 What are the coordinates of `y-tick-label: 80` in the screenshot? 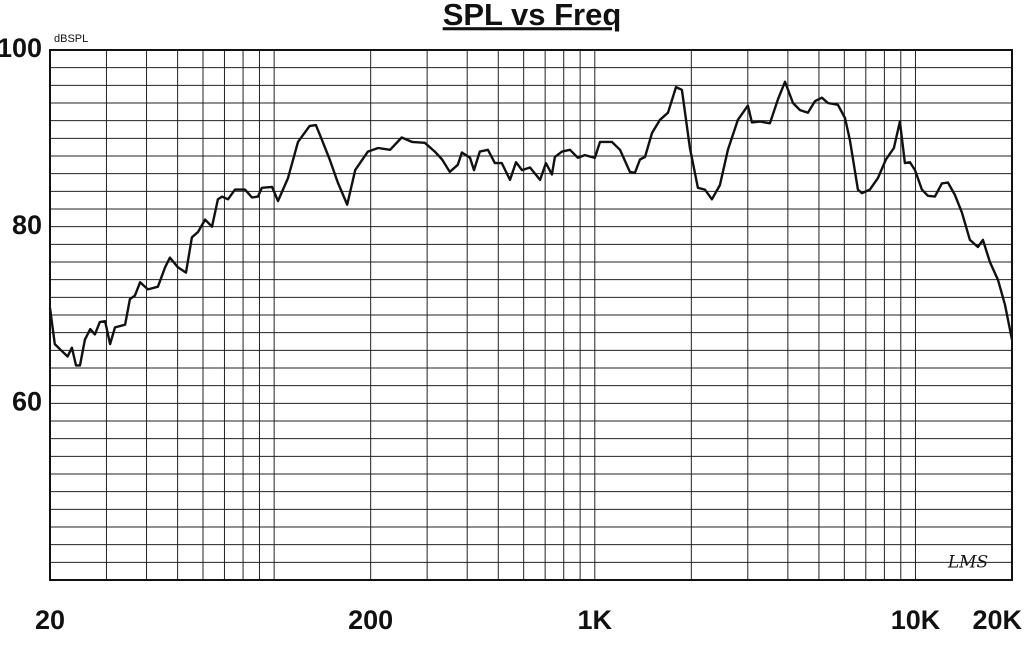 It's located at (27, 225).